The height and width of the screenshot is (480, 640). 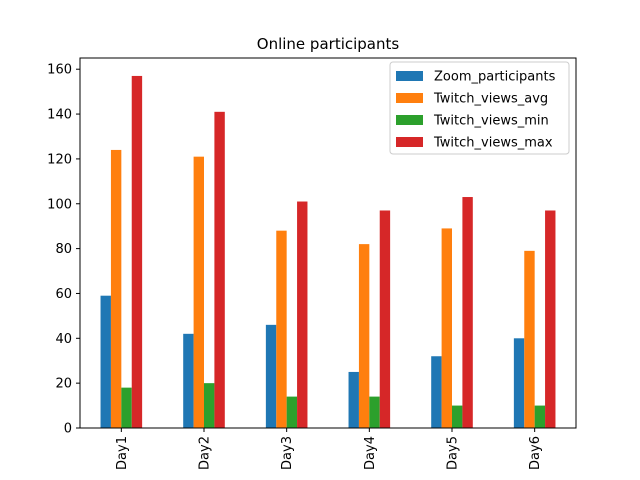 I want to click on x-tick-label: Day4, so click(x=370, y=453).